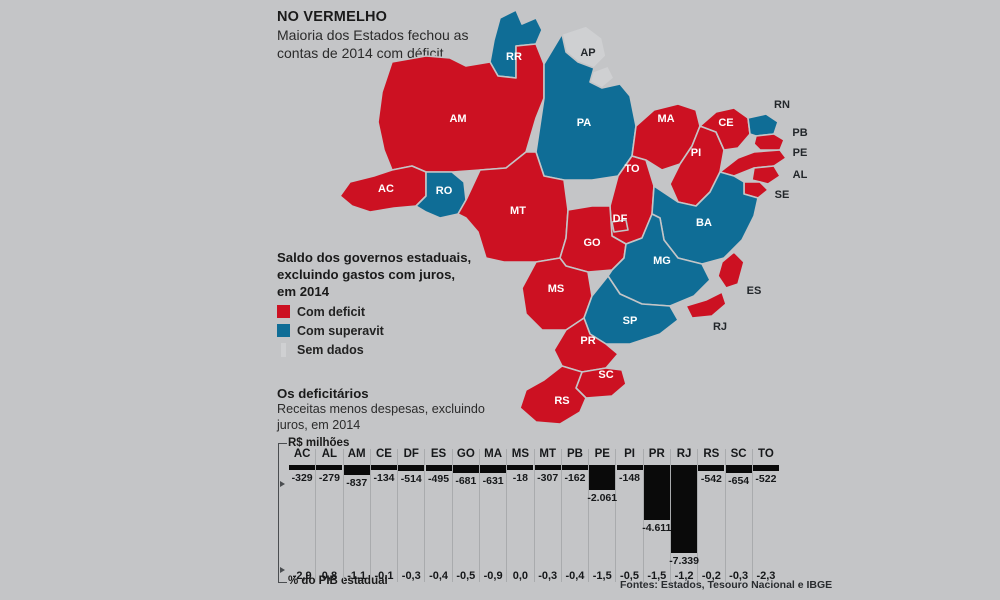 The image size is (1000, 600). I want to click on bar-value-label: -148, so click(630, 477).